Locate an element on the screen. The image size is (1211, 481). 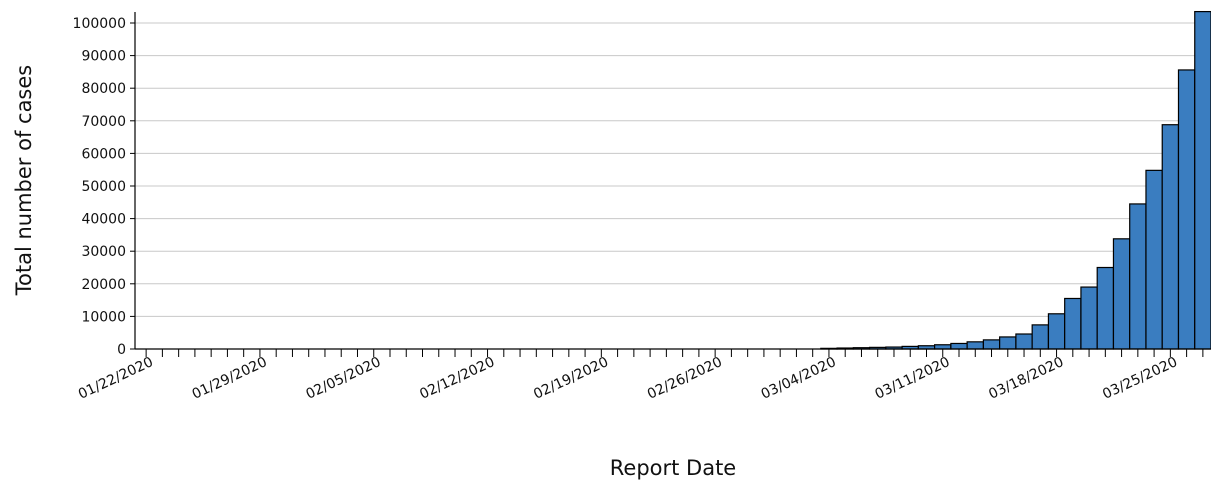
y-tick-label: 80000 is located at coordinates (103, 89).